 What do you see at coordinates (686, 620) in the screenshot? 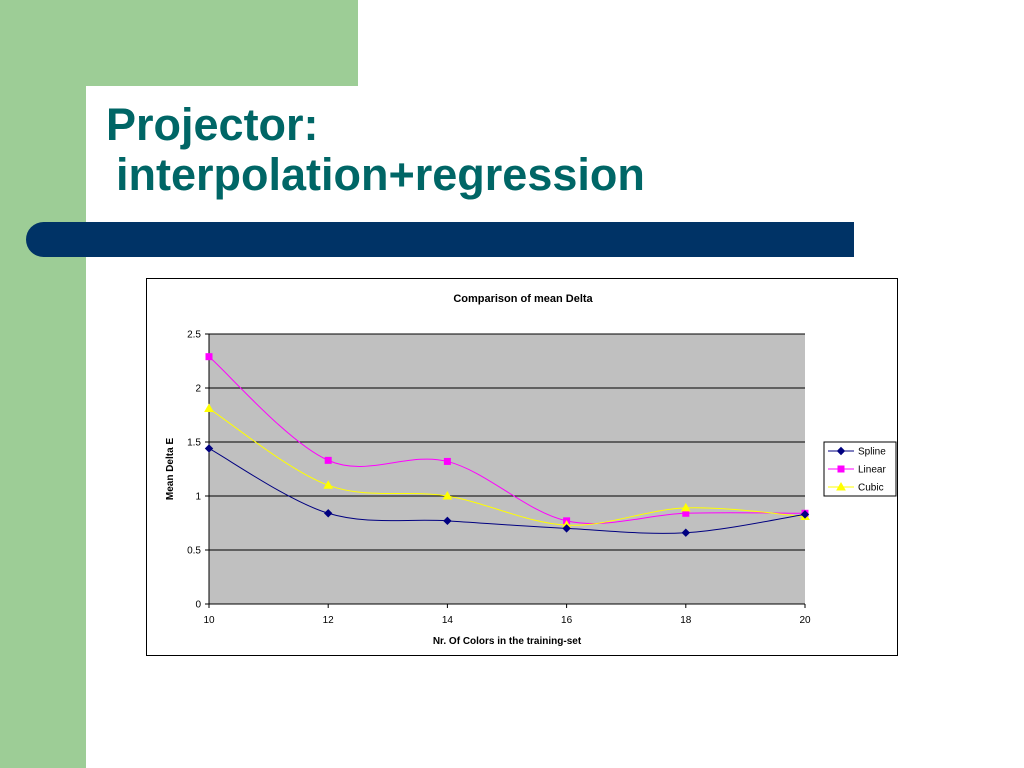
I see `x-tick-label: 18` at bounding box center [686, 620].